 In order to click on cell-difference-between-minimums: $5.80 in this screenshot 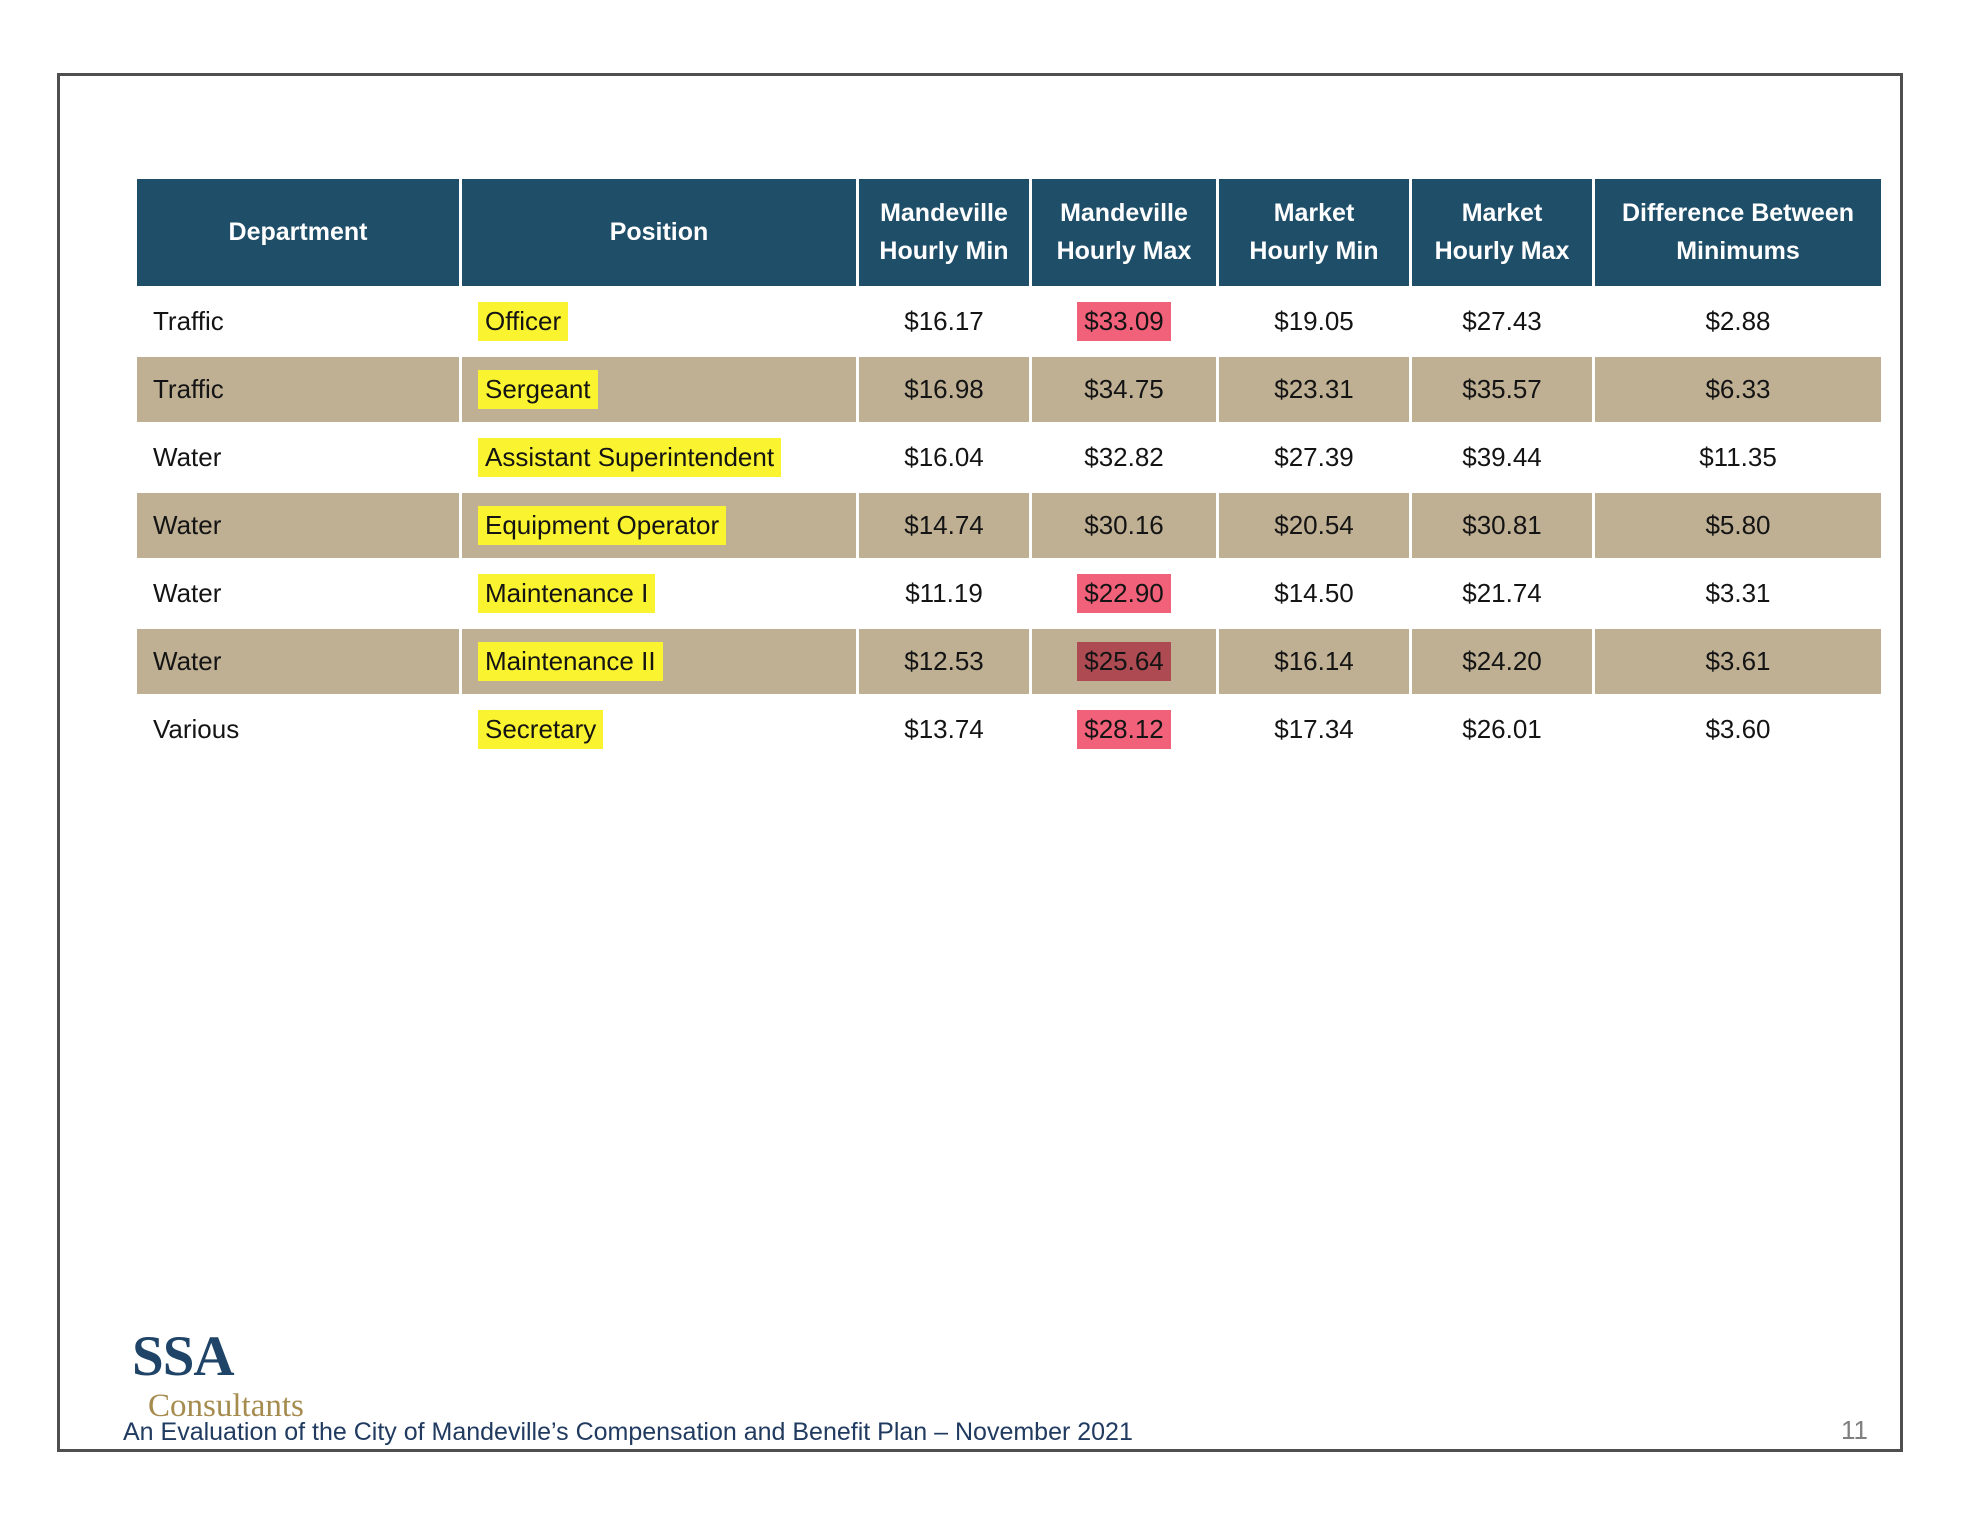, I will do `click(1738, 525)`.